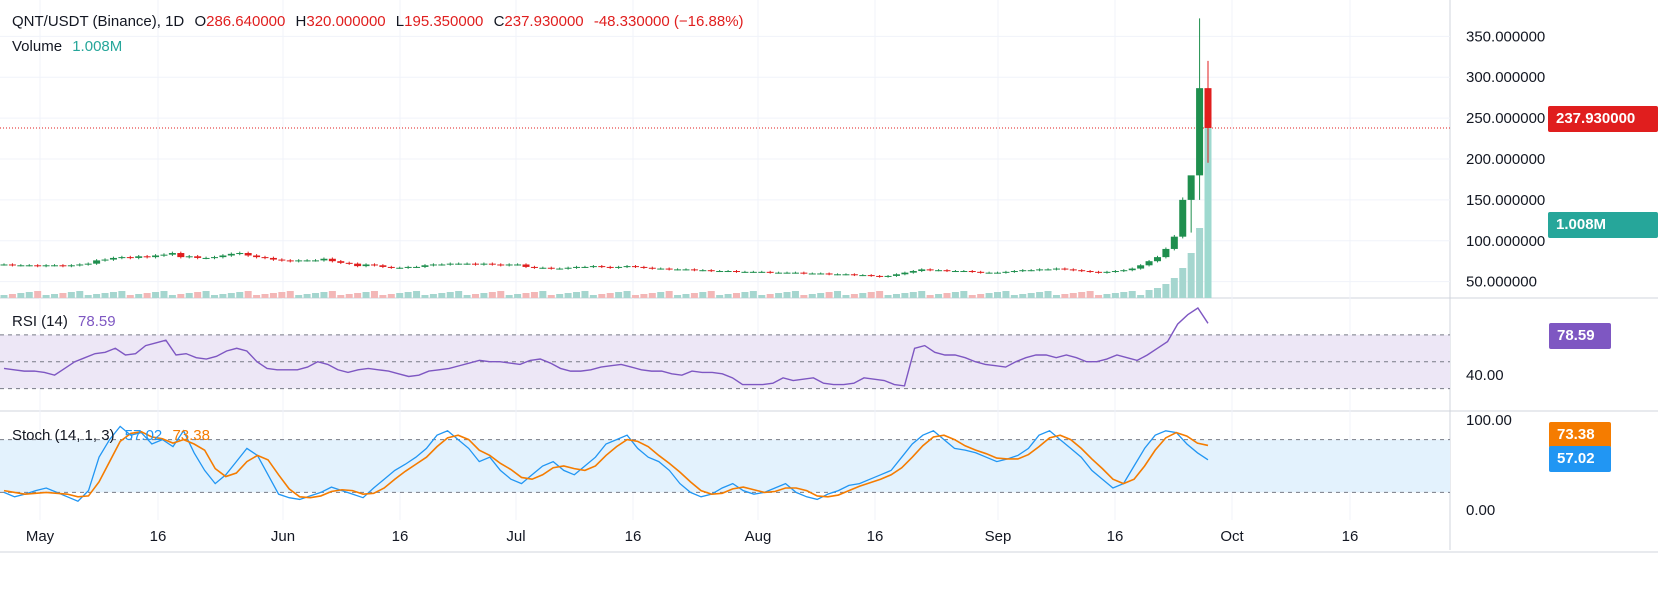  I want to click on high-value: 320.000000, so click(346, 21).